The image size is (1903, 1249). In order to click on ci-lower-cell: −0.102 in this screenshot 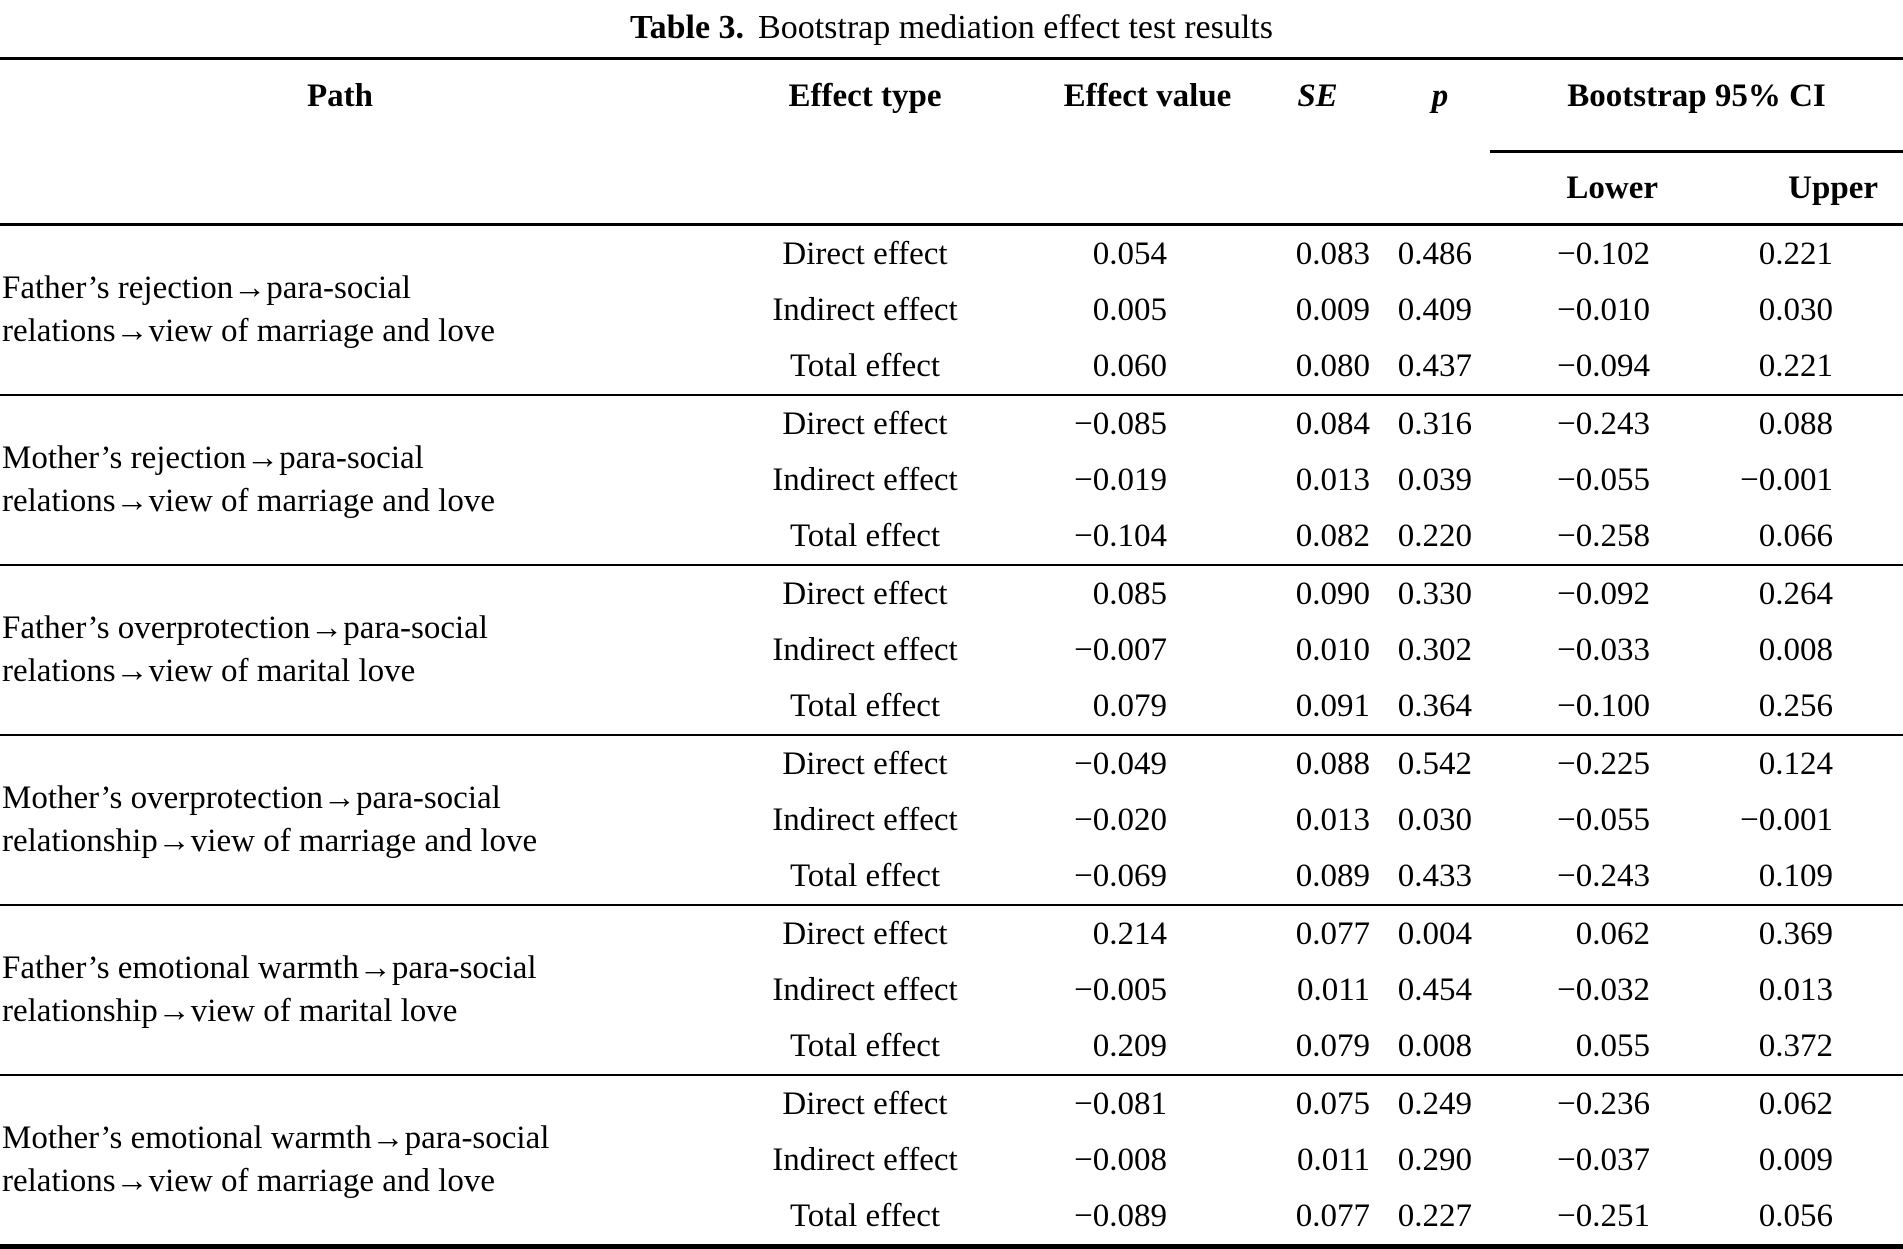, I will do `click(1603, 253)`.